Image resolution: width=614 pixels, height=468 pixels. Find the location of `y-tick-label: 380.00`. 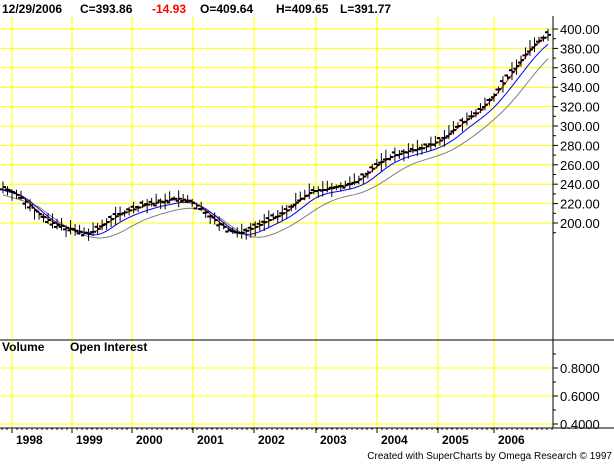

y-tick-label: 380.00 is located at coordinates (580, 48).